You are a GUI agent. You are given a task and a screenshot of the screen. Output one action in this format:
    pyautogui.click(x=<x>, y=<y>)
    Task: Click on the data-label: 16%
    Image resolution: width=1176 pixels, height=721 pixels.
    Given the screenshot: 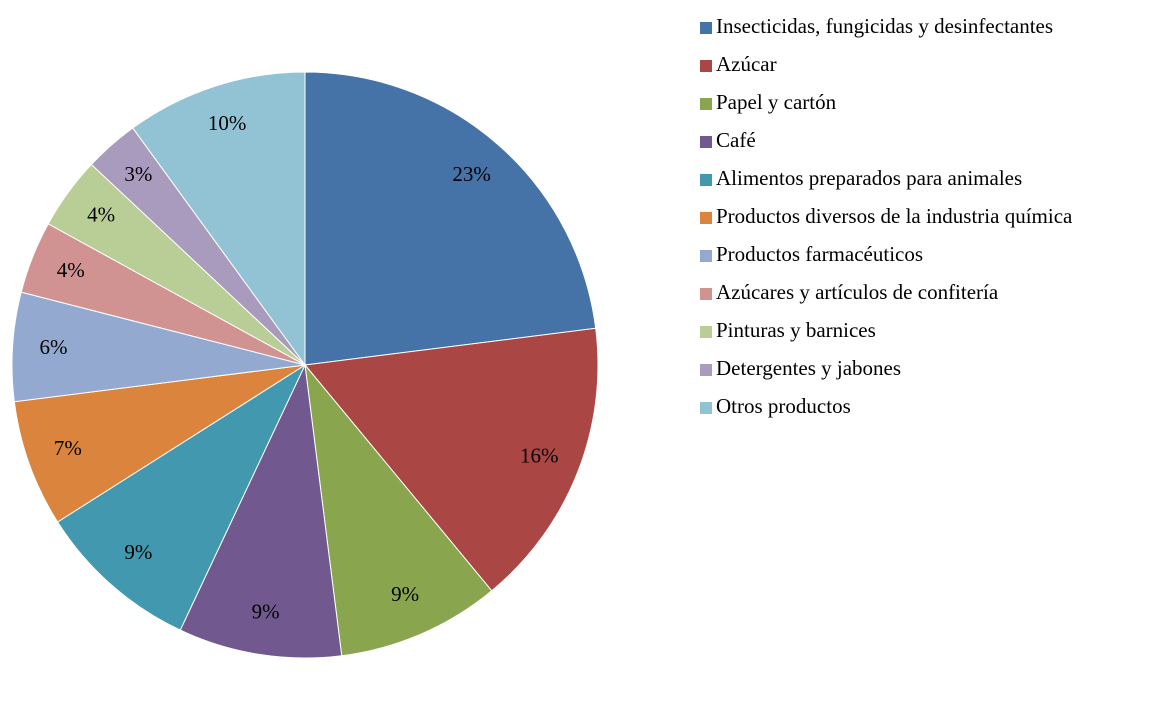 What is the action you would take?
    pyautogui.click(x=539, y=456)
    